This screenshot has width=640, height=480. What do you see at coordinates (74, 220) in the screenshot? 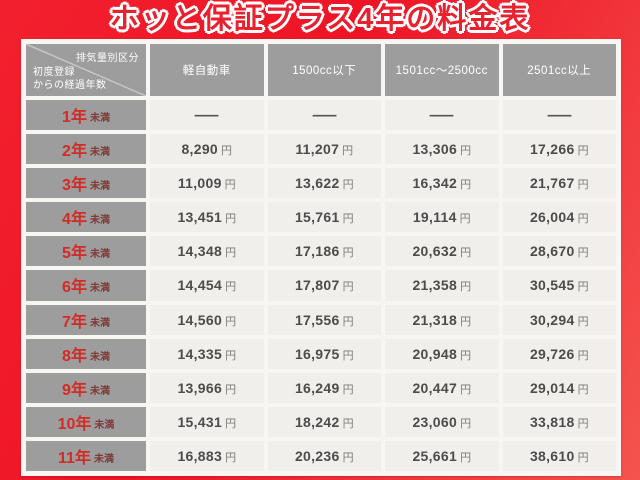
I see `row-year-label: 4年` at bounding box center [74, 220].